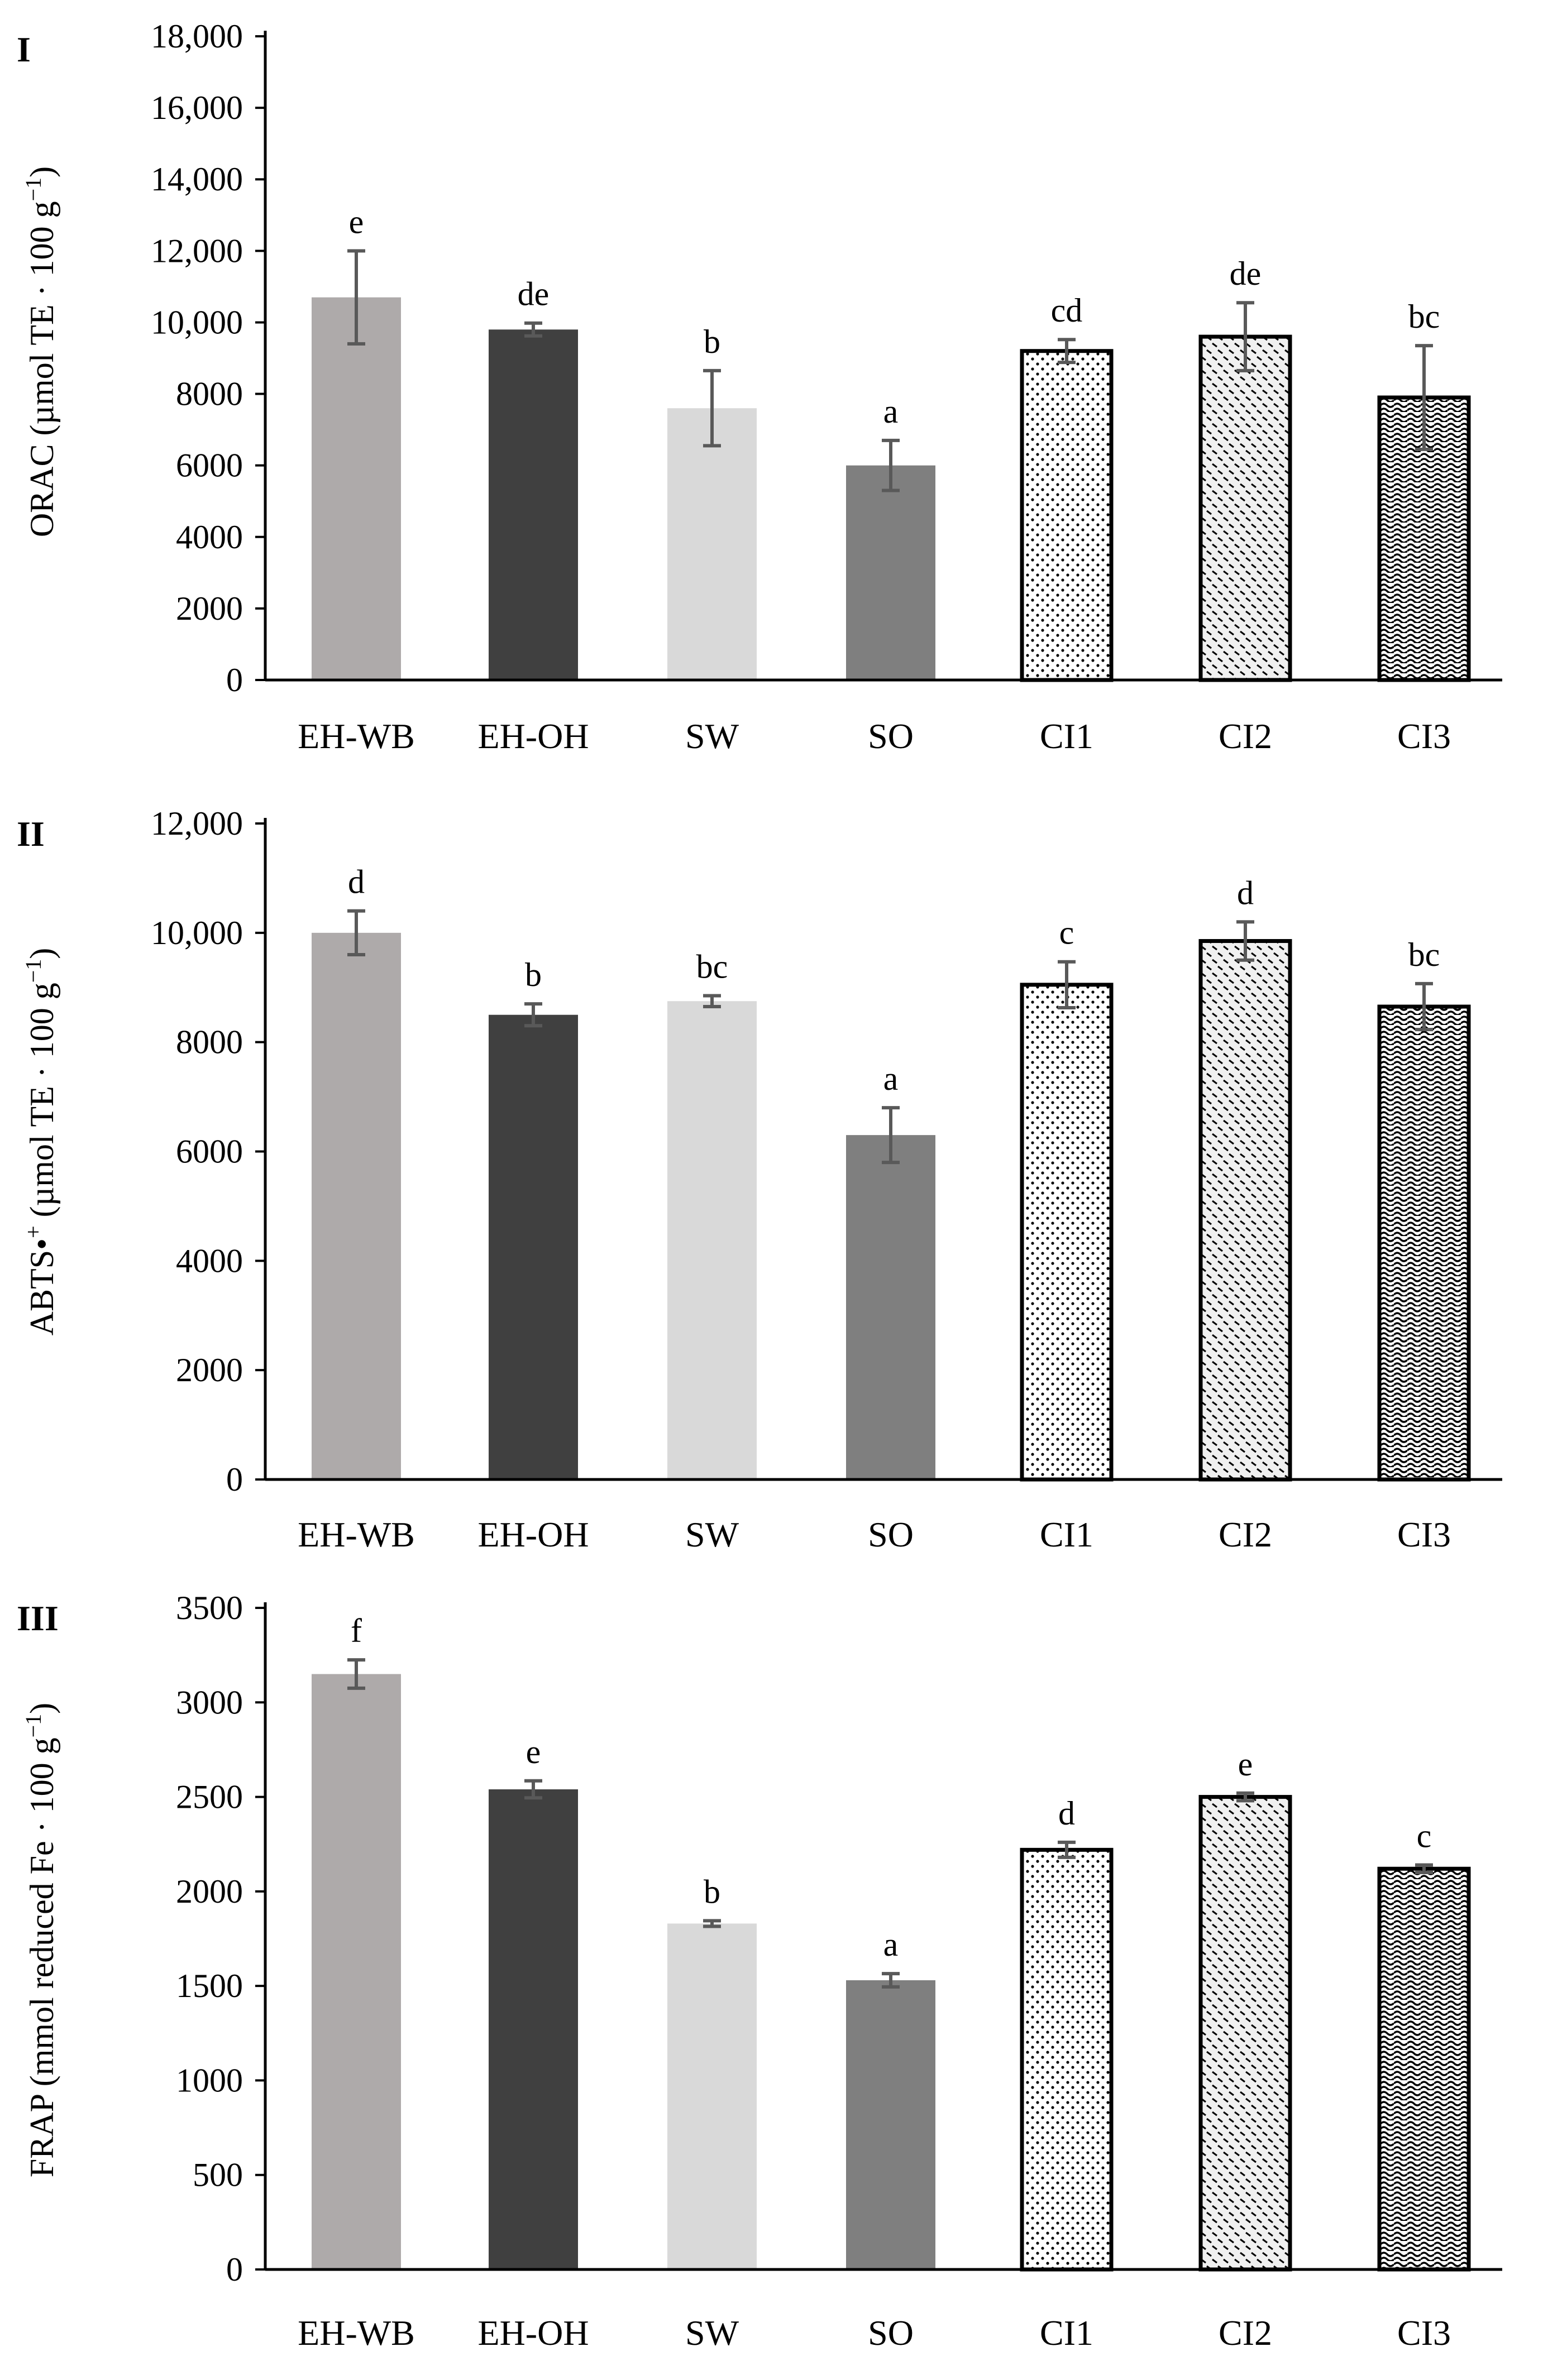 The image size is (1543, 2380). What do you see at coordinates (1246, 273) in the screenshot?
I see `significance-letter-ci2: de` at bounding box center [1246, 273].